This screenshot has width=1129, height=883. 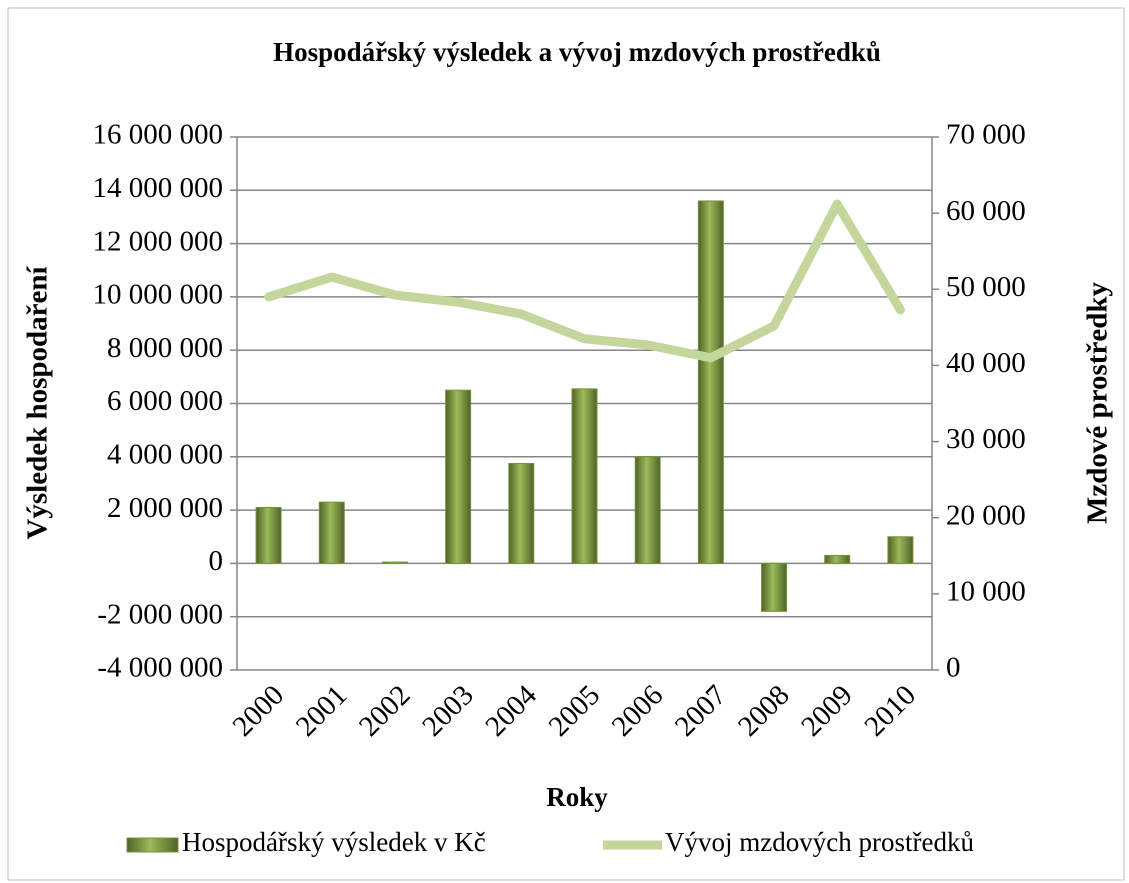 What do you see at coordinates (986, 211) in the screenshot?
I see `y2-tick-label: 60 000` at bounding box center [986, 211].